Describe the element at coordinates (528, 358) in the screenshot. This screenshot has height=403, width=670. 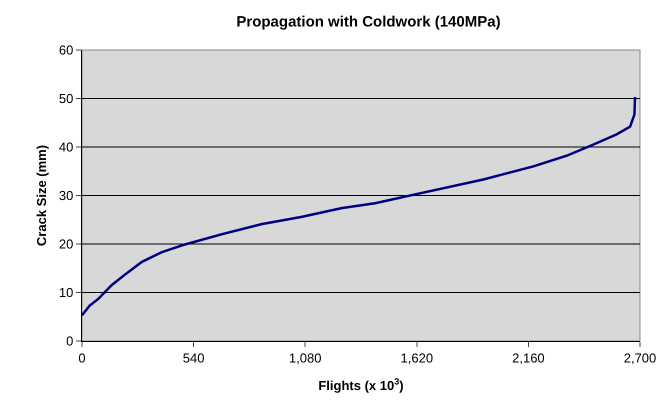
I see `x-tick-label: 2,160` at that location.